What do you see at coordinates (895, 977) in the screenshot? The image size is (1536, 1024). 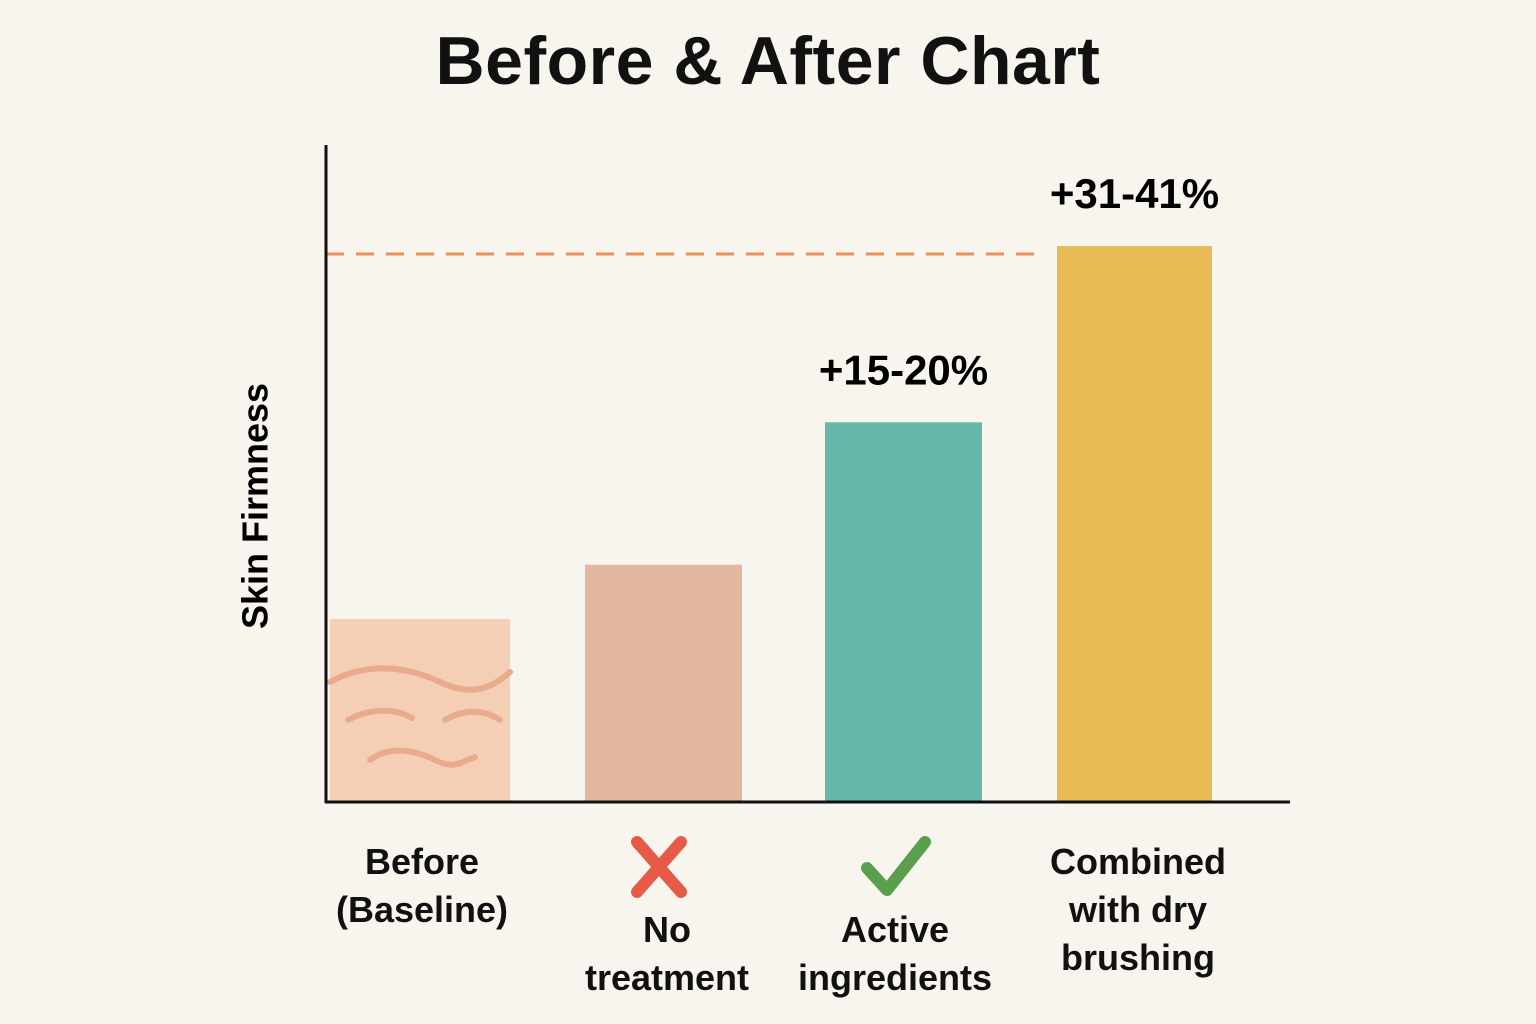 I see `category-label-line: ingredients` at bounding box center [895, 977].